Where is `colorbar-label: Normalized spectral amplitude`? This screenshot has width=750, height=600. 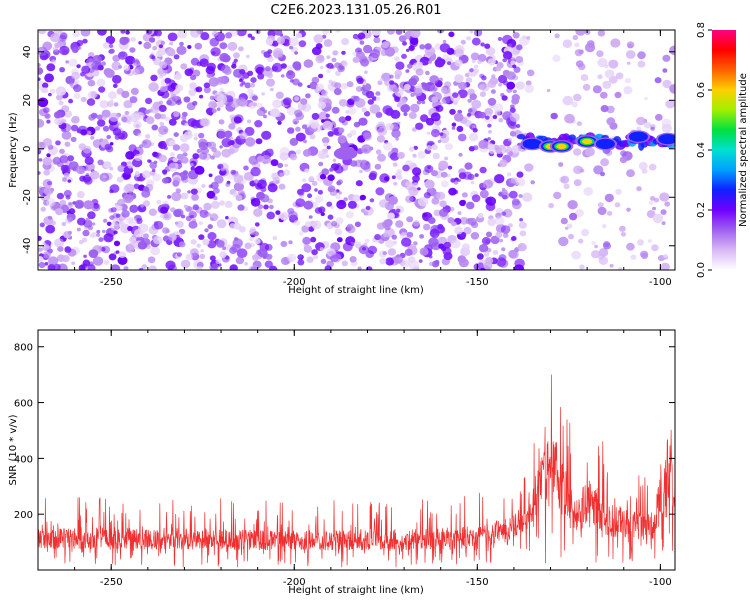 colorbar-label: Normalized spectral amplitude is located at coordinates (743, 150).